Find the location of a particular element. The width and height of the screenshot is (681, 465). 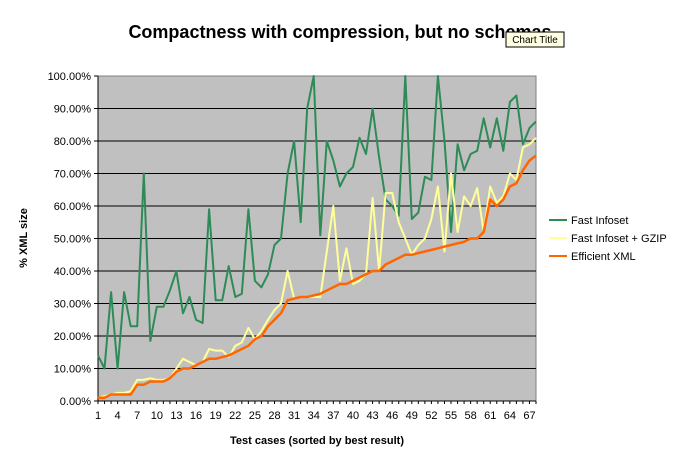

x-tick-label: 64 is located at coordinates (510, 416).